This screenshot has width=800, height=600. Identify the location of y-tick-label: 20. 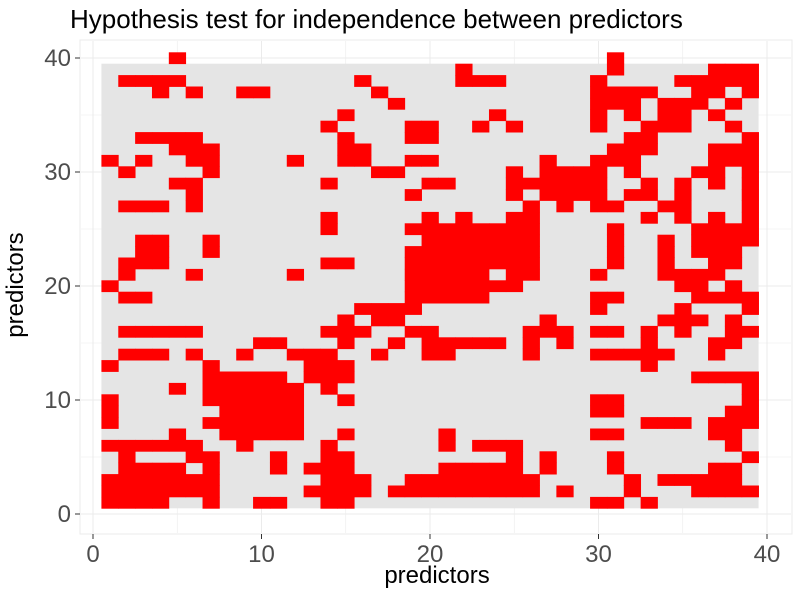
(57, 286).